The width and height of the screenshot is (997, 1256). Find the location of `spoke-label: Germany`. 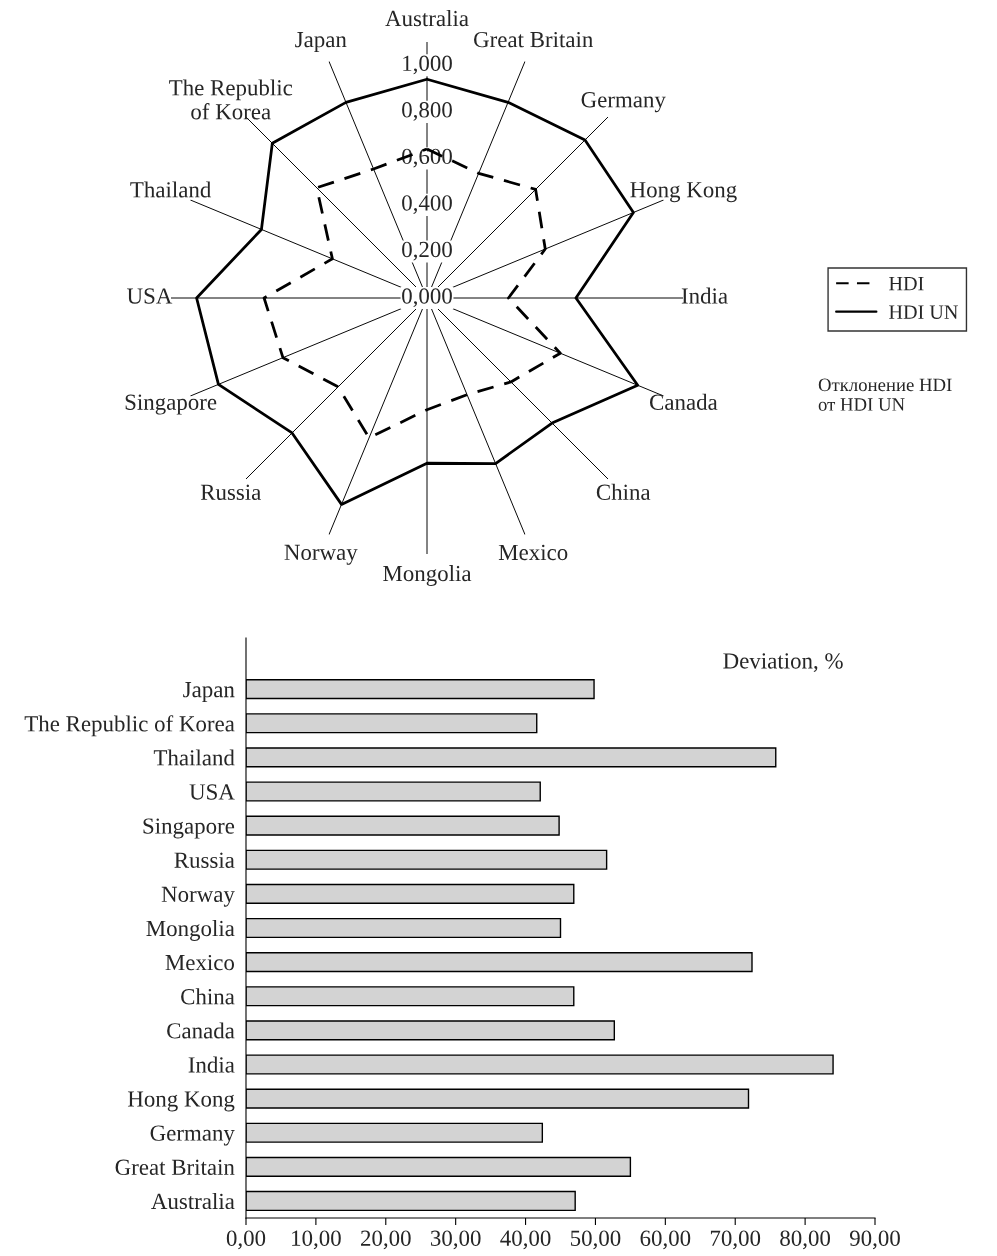

spoke-label: Germany is located at coordinates (623, 102).